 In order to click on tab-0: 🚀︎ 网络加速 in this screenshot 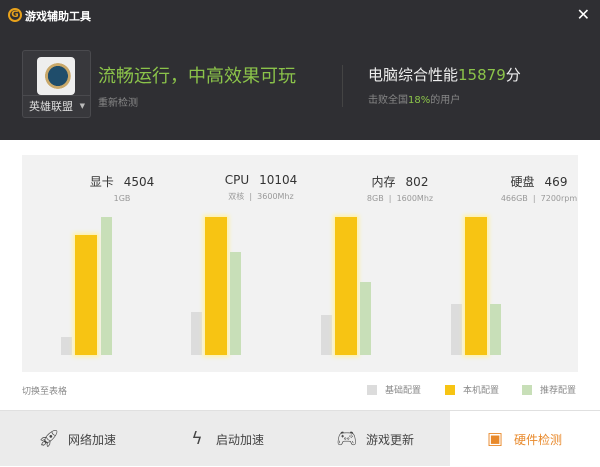, I will do `click(77, 439)`.